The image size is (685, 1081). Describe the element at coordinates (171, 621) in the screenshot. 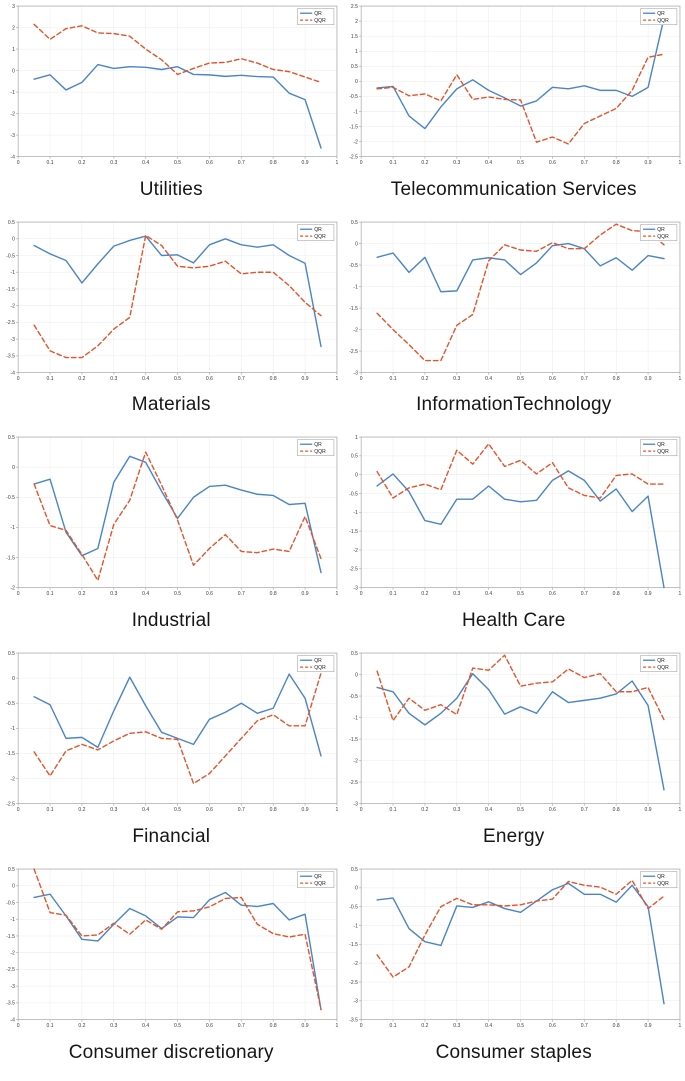

I see `chart-title: Industrial` at that location.